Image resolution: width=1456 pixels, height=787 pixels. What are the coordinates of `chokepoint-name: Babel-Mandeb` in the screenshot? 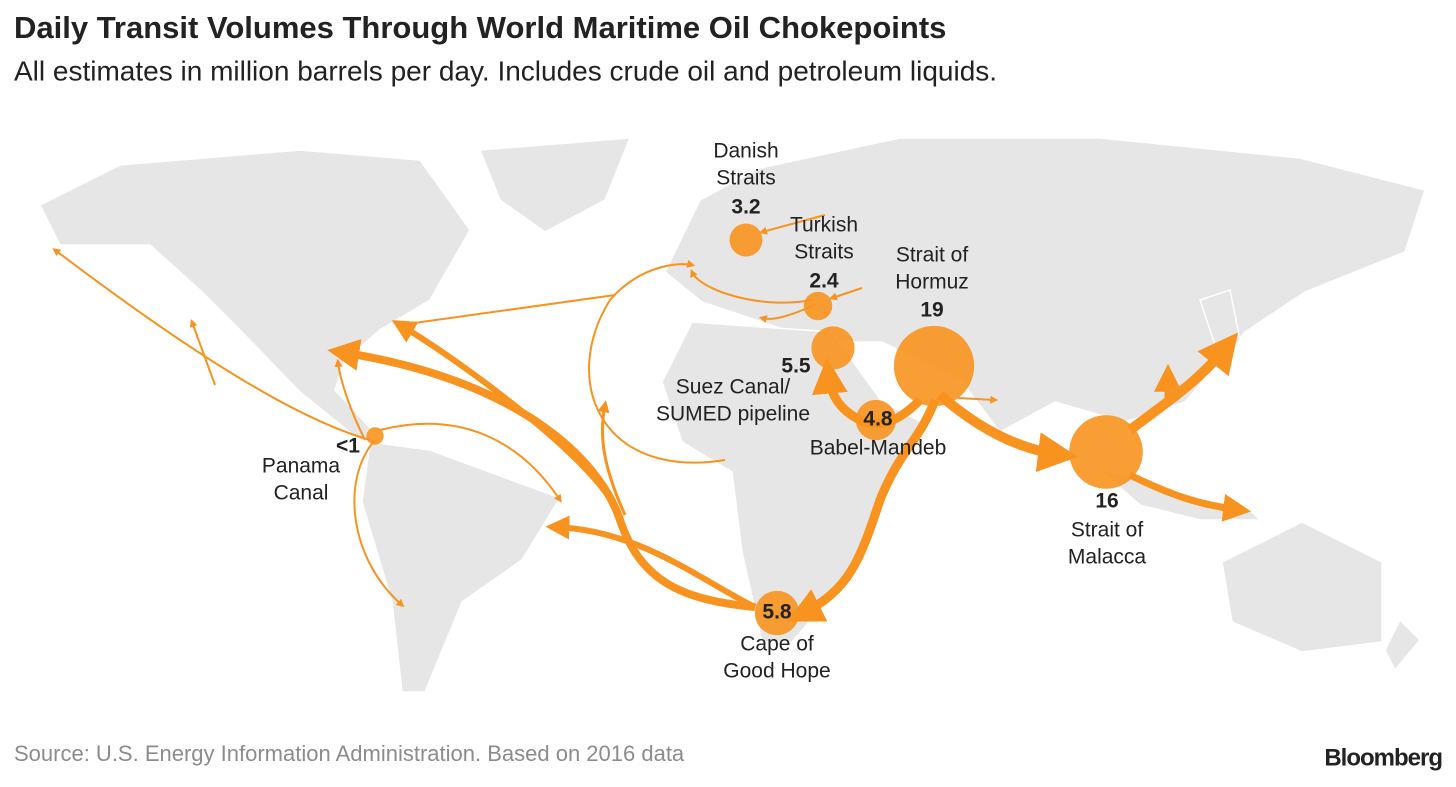 It's located at (878, 448).